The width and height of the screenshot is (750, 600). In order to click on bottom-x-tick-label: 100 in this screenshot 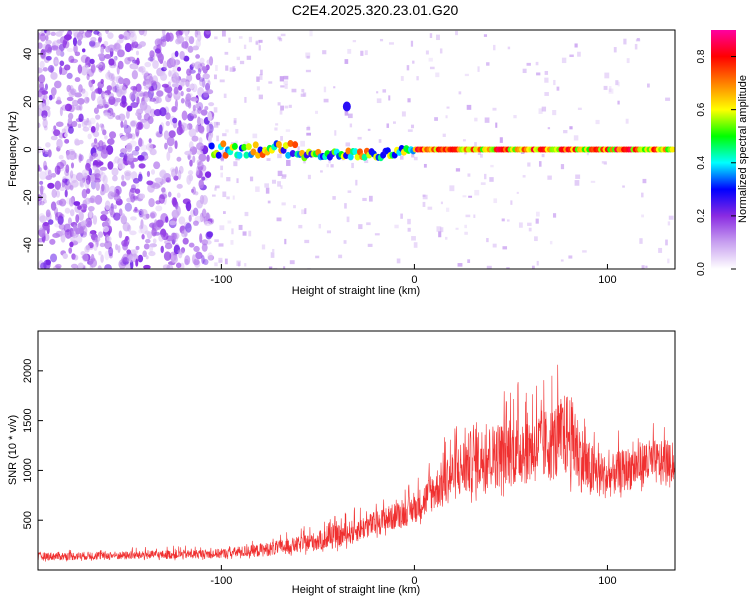, I will do `click(607, 581)`.